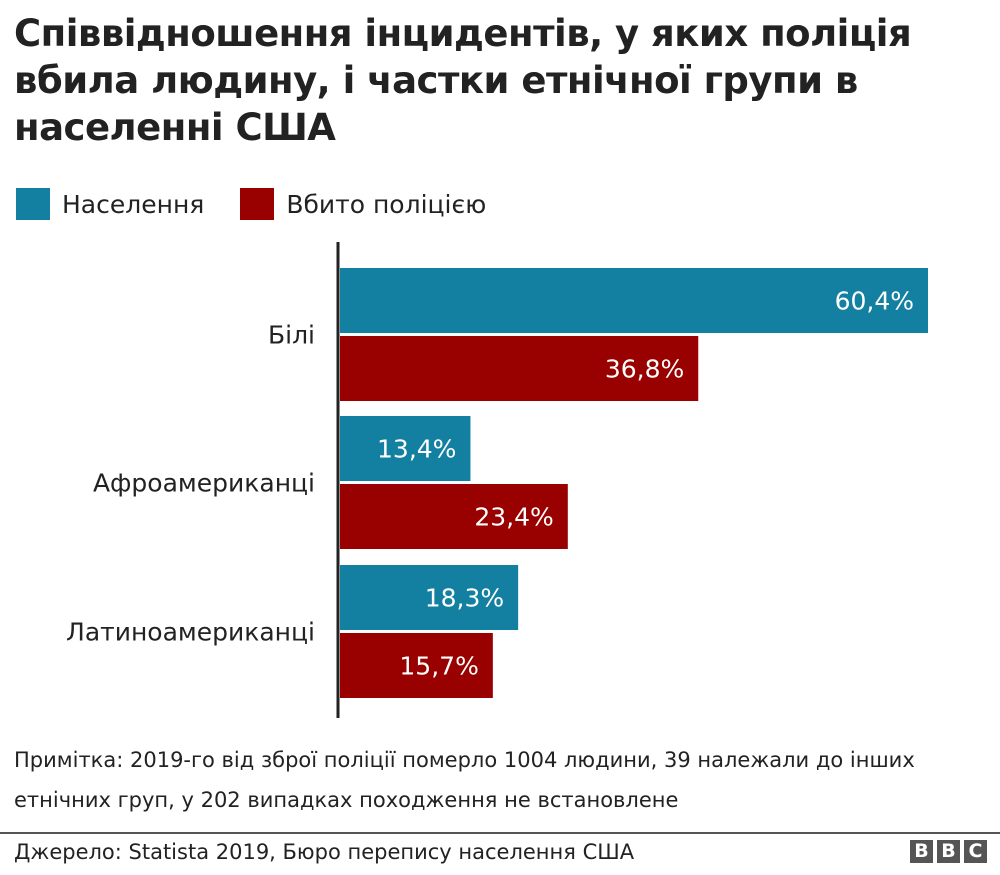  Describe the element at coordinates (133, 204) in the screenshot. I see `legend-label: Населення` at that location.